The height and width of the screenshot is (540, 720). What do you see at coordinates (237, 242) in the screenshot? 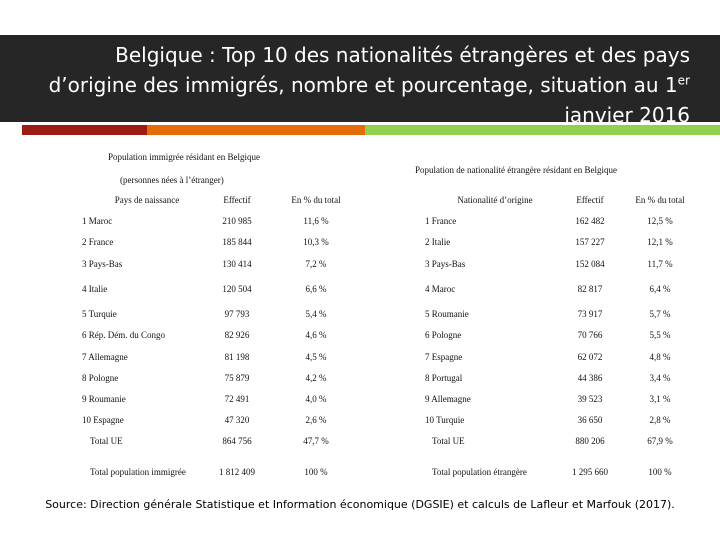
I see `table-cell: 185 844` at bounding box center [237, 242].